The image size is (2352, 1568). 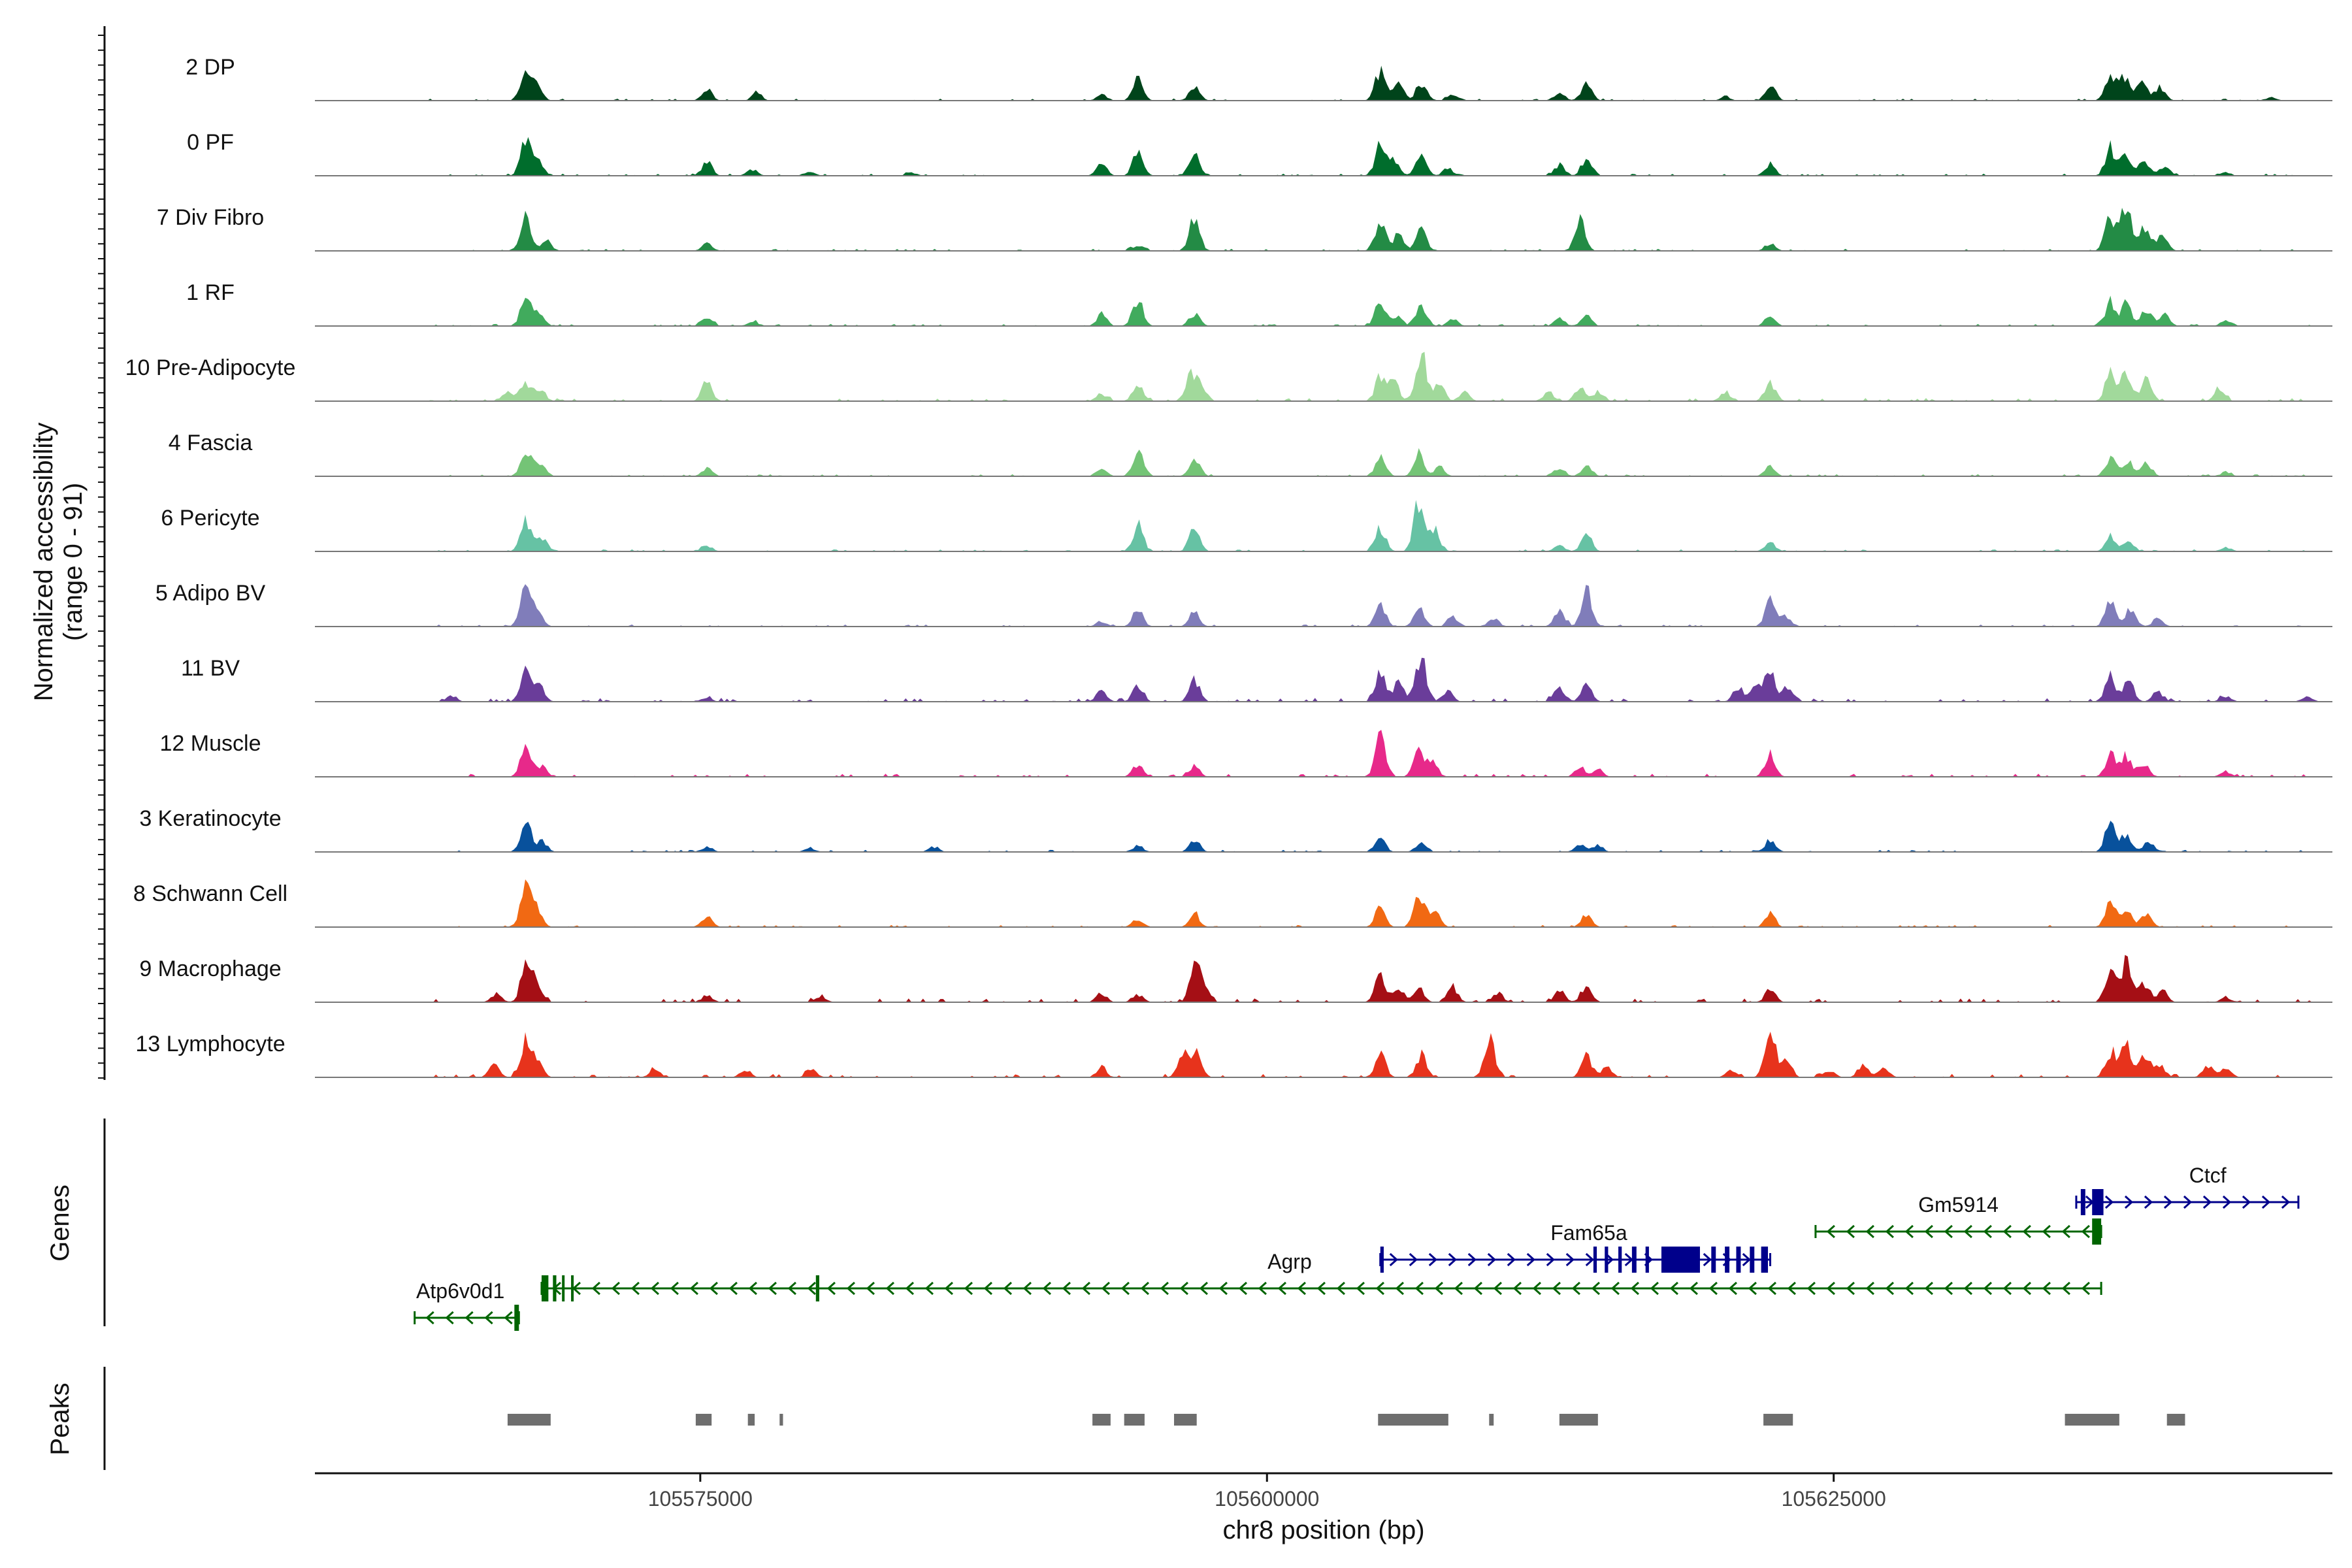 I want to click on track-13: 9 Macrophage, so click(x=1235, y=979).